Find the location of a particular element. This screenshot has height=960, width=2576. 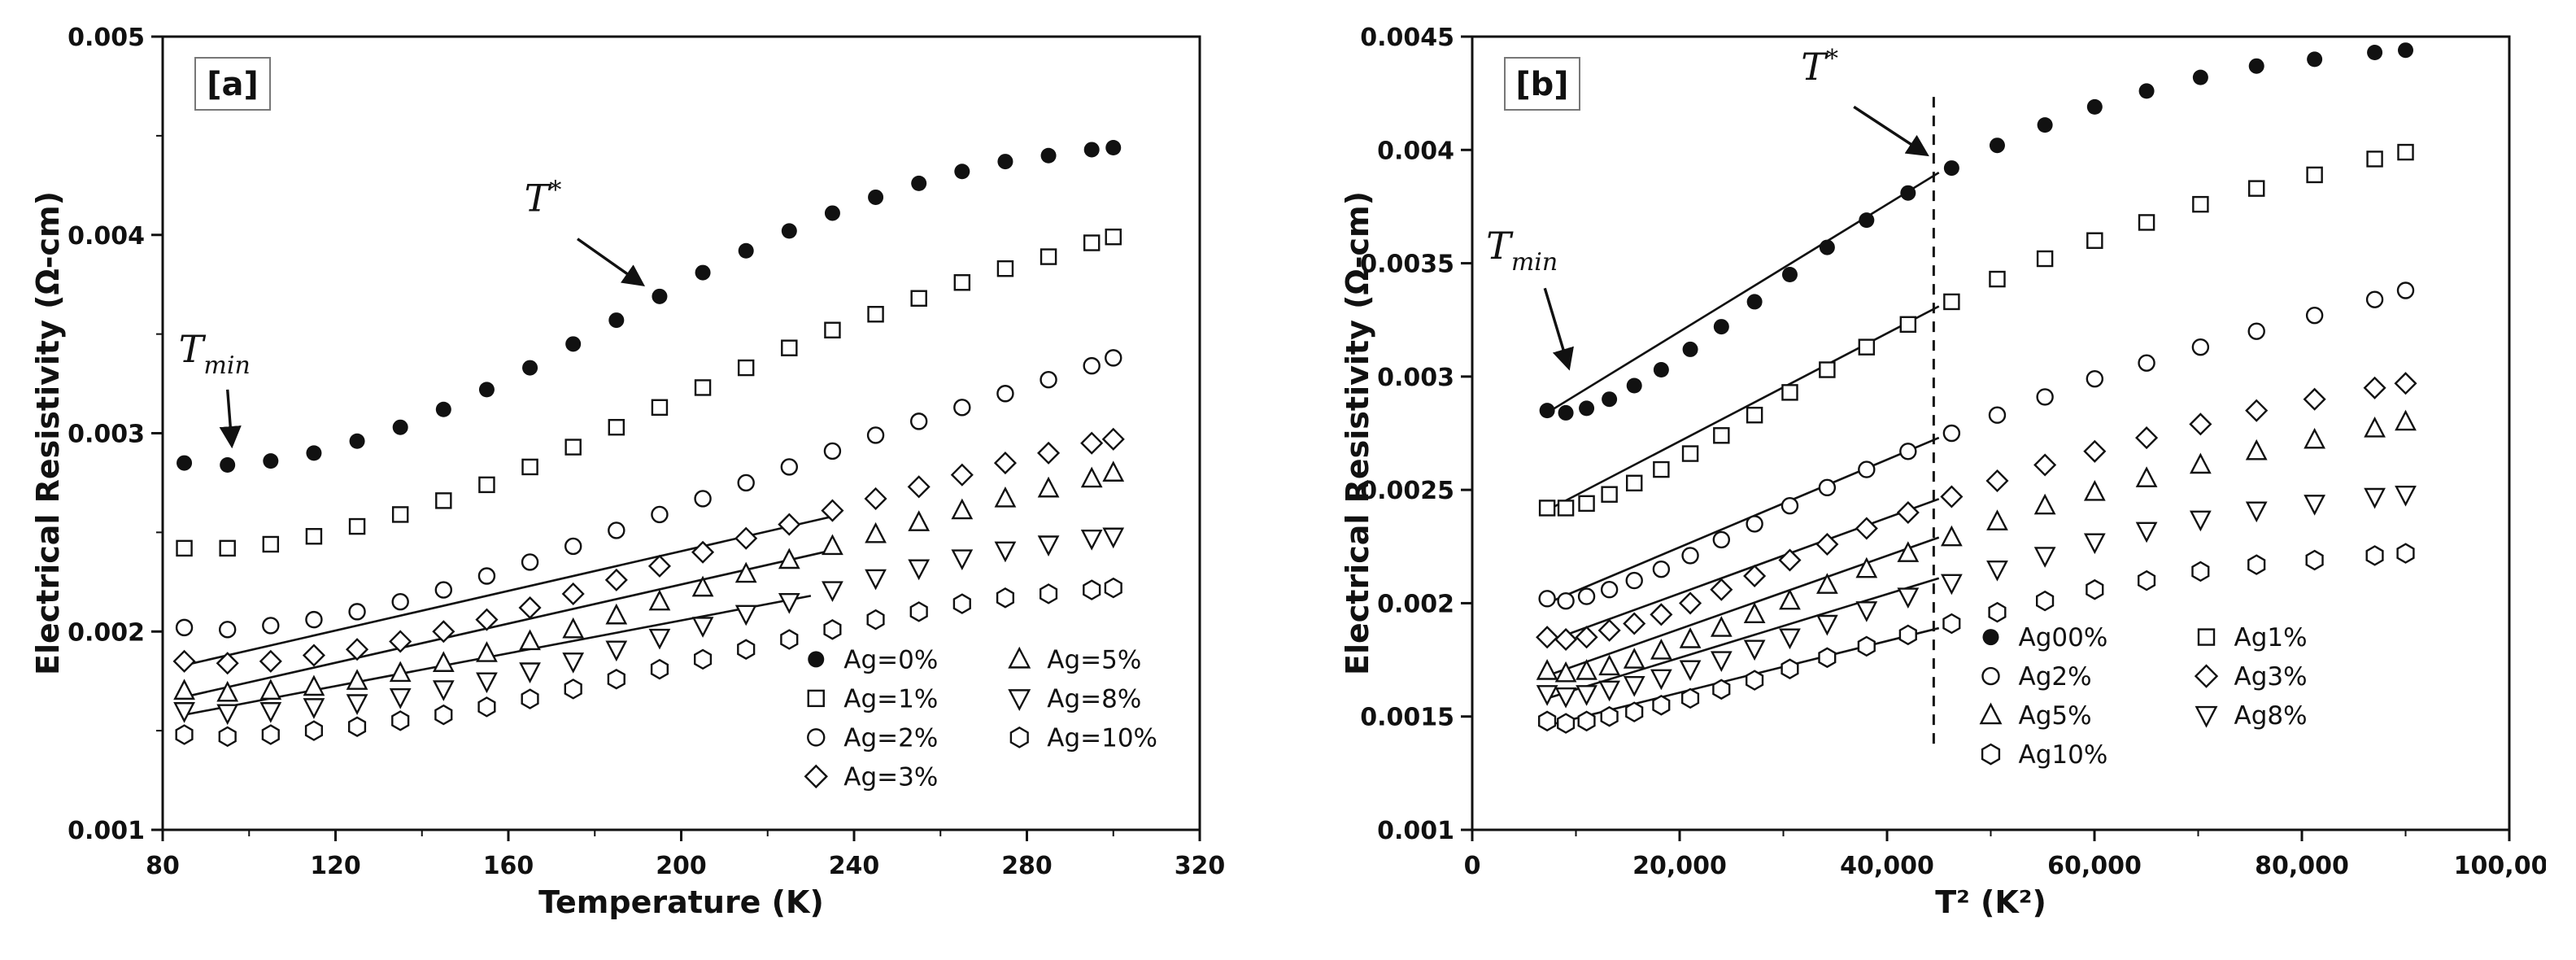

panel-label-box is located at coordinates (232, 84).